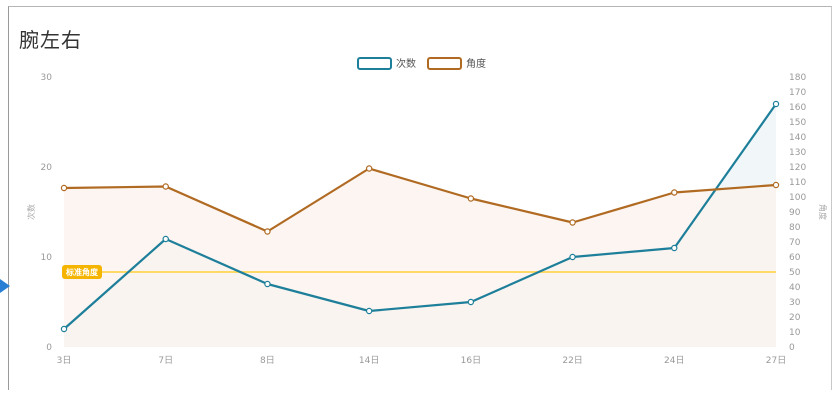 The width and height of the screenshot is (835, 394). Describe the element at coordinates (31, 212) in the screenshot. I see `y-left-axis-title: 次数` at that location.